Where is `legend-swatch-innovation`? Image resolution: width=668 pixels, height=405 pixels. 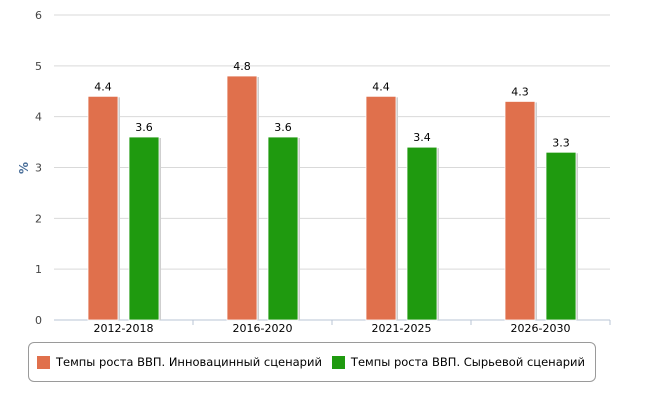 legend-swatch-innovation is located at coordinates (43, 362).